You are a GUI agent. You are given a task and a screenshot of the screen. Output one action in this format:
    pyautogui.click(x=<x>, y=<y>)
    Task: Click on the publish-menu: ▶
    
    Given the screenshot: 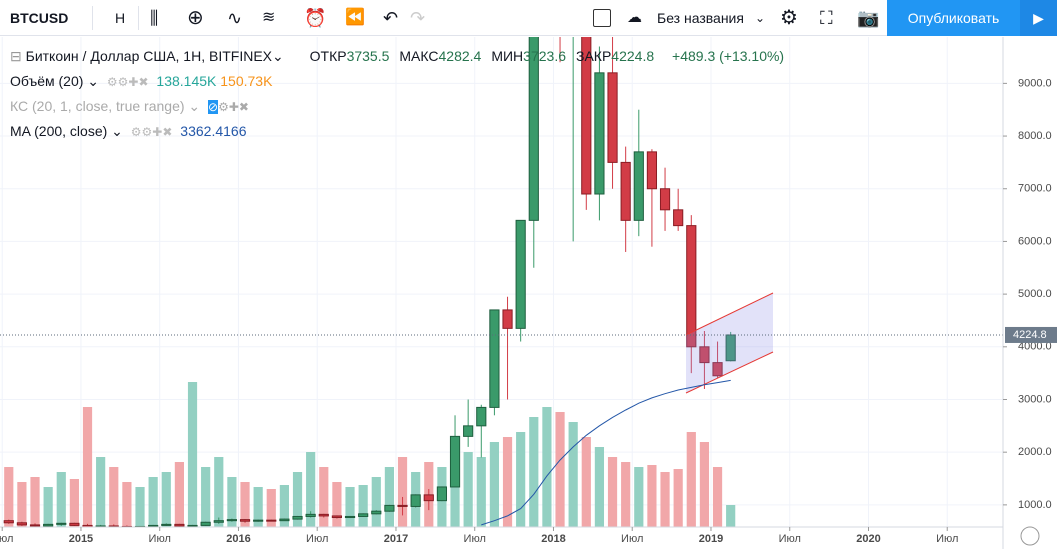 What is the action you would take?
    pyautogui.click(x=1038, y=18)
    